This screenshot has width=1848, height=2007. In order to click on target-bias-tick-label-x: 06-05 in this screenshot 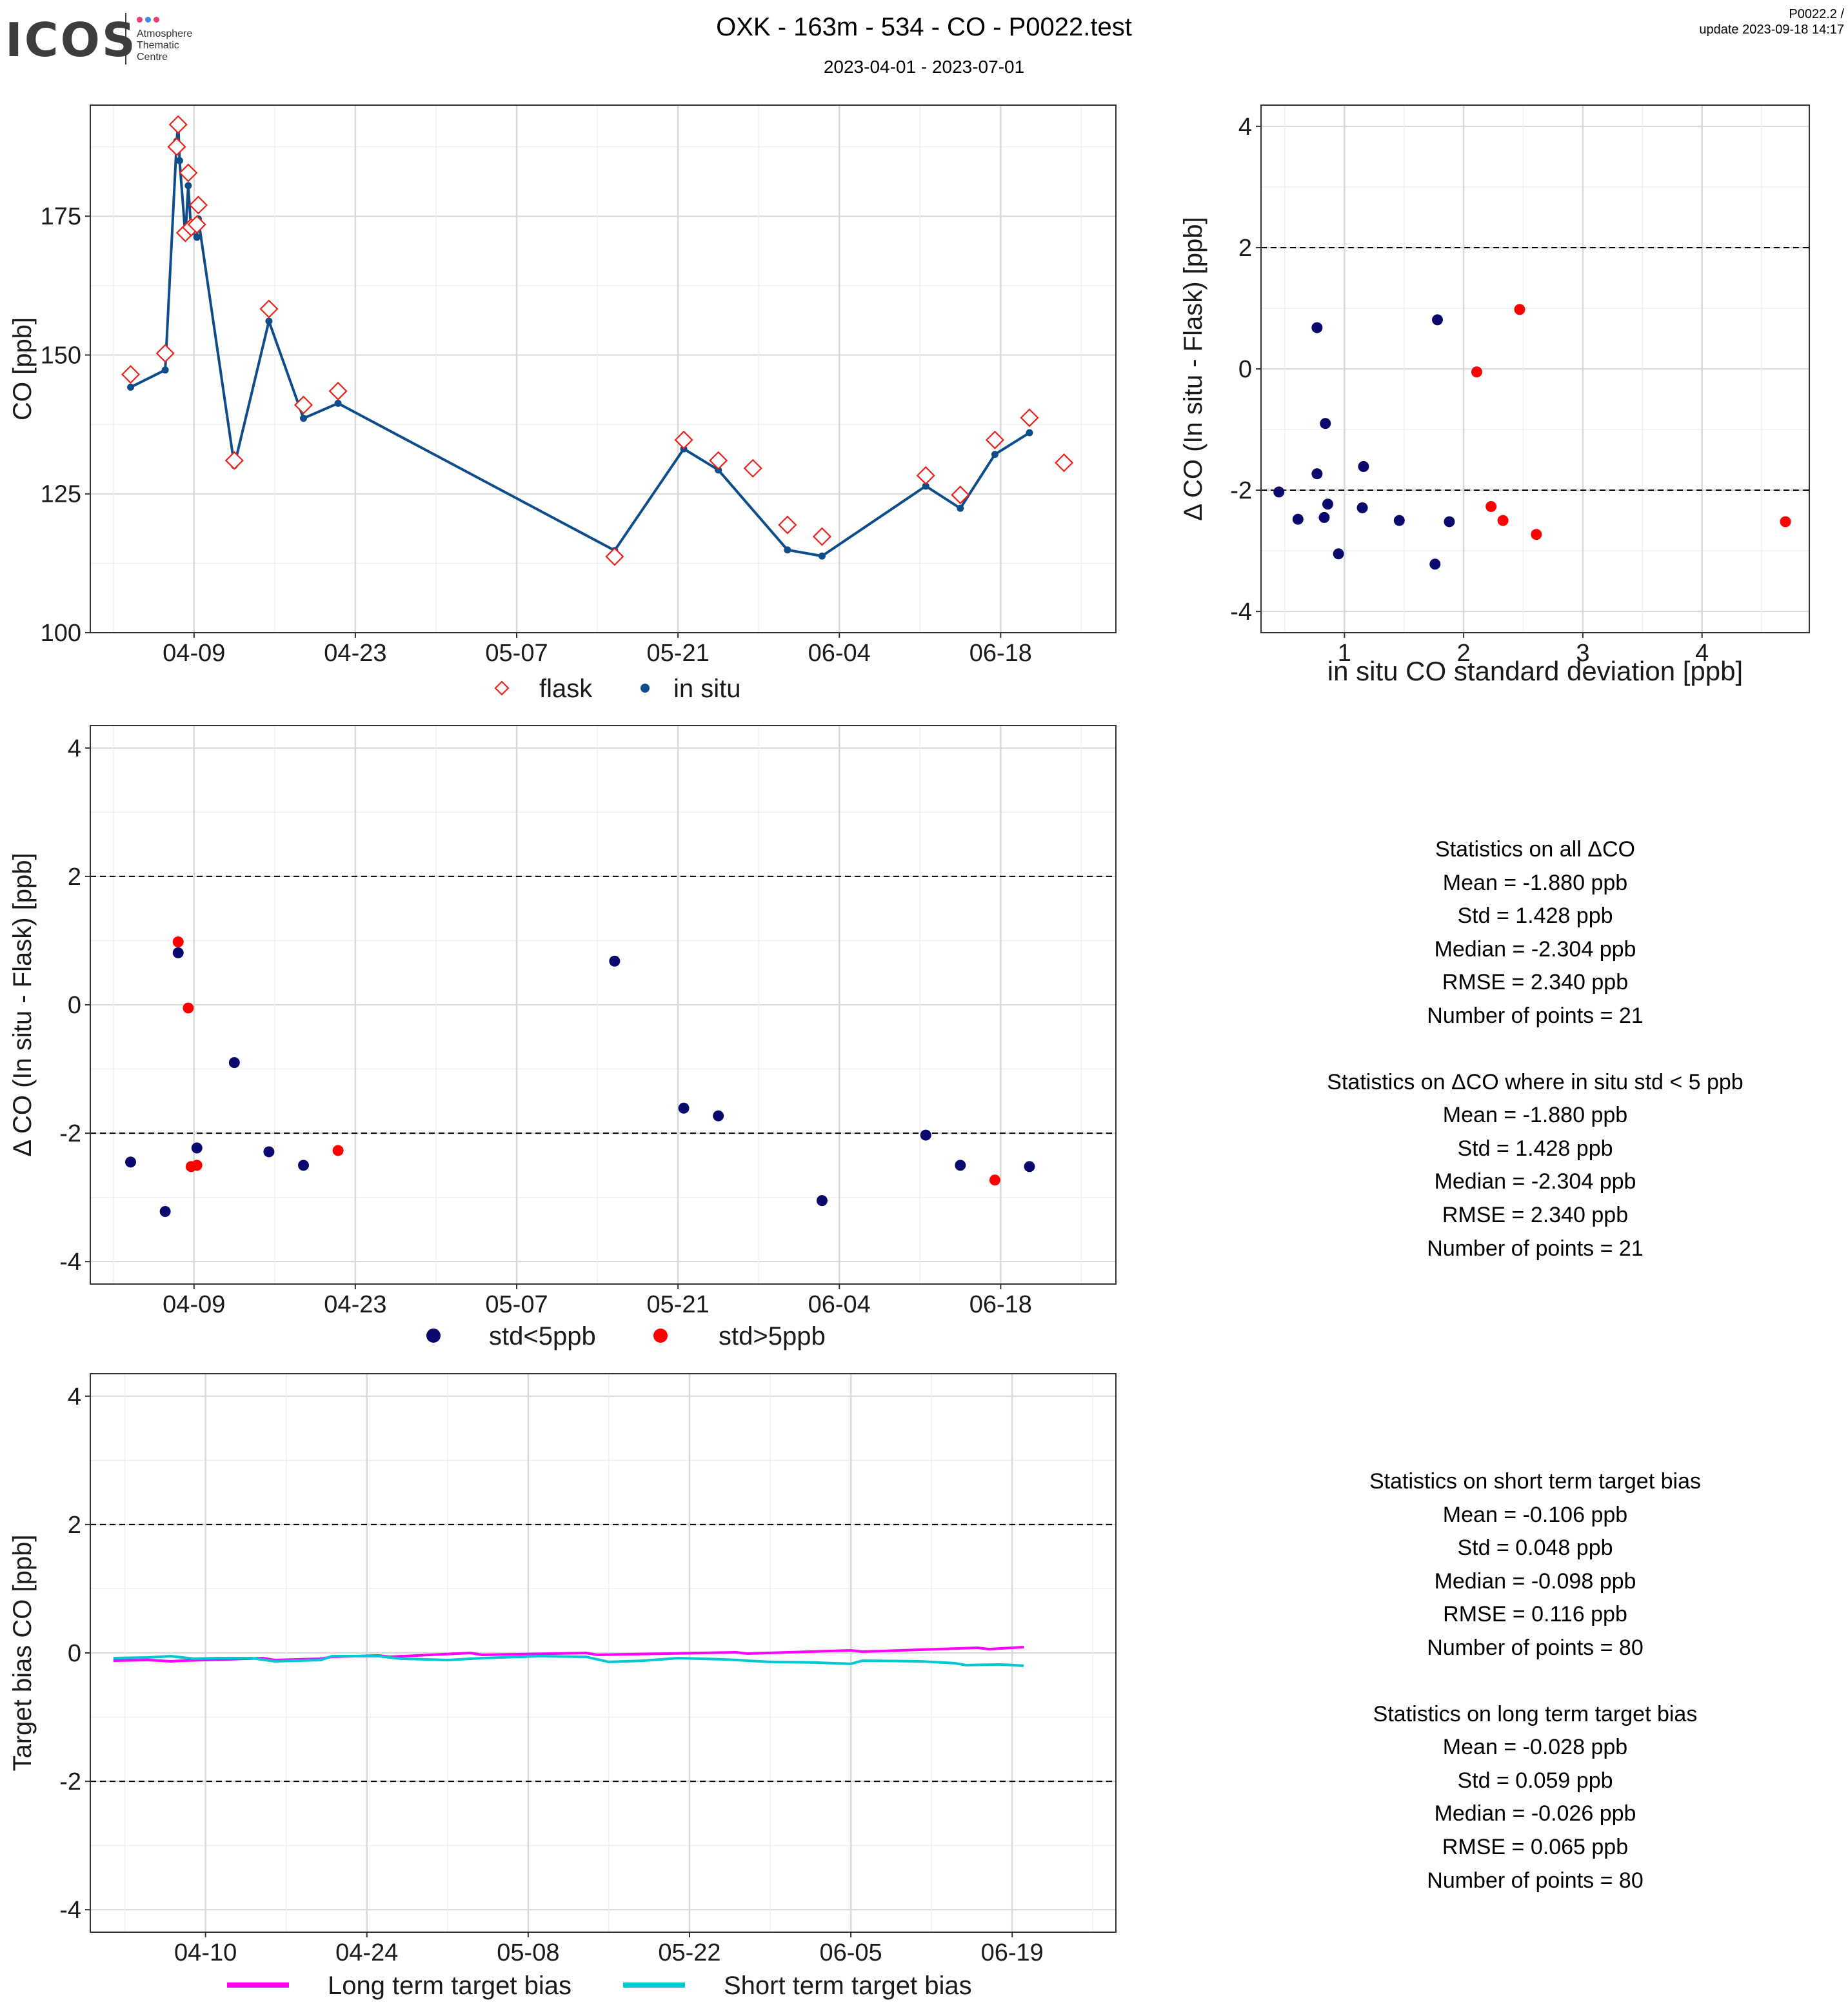, I will do `click(850, 1952)`.